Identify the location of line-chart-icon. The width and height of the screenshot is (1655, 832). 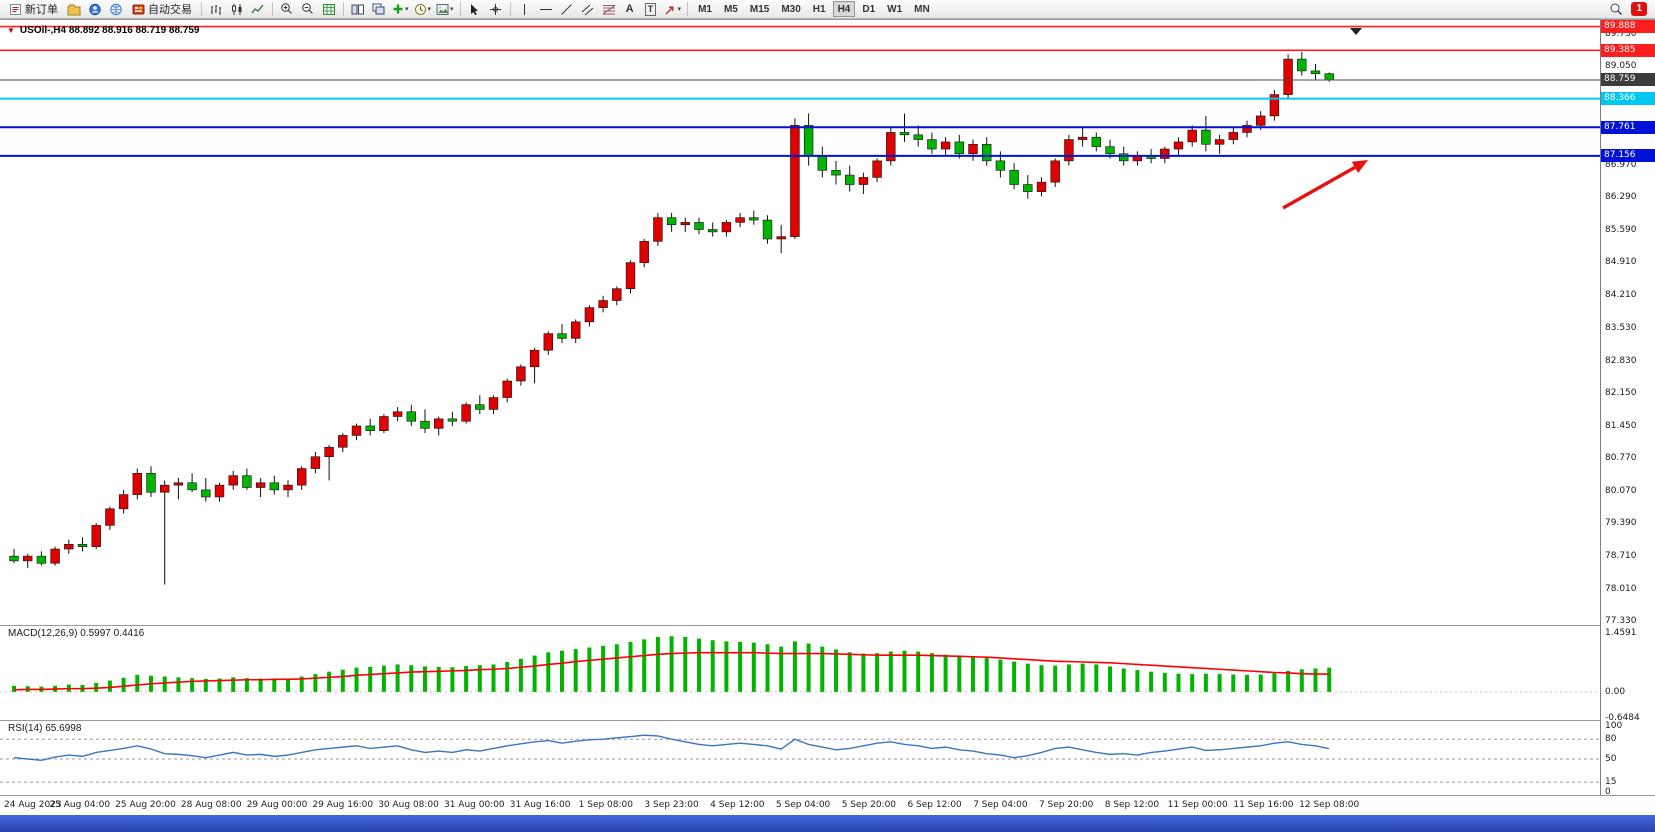
(258, 9).